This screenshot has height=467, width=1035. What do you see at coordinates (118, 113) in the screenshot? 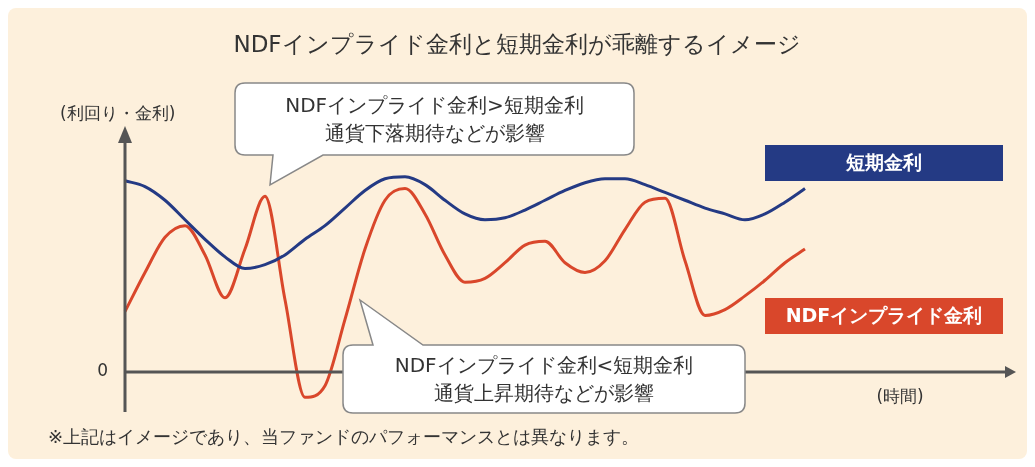
I see `text: (利回り・金利)` at bounding box center [118, 113].